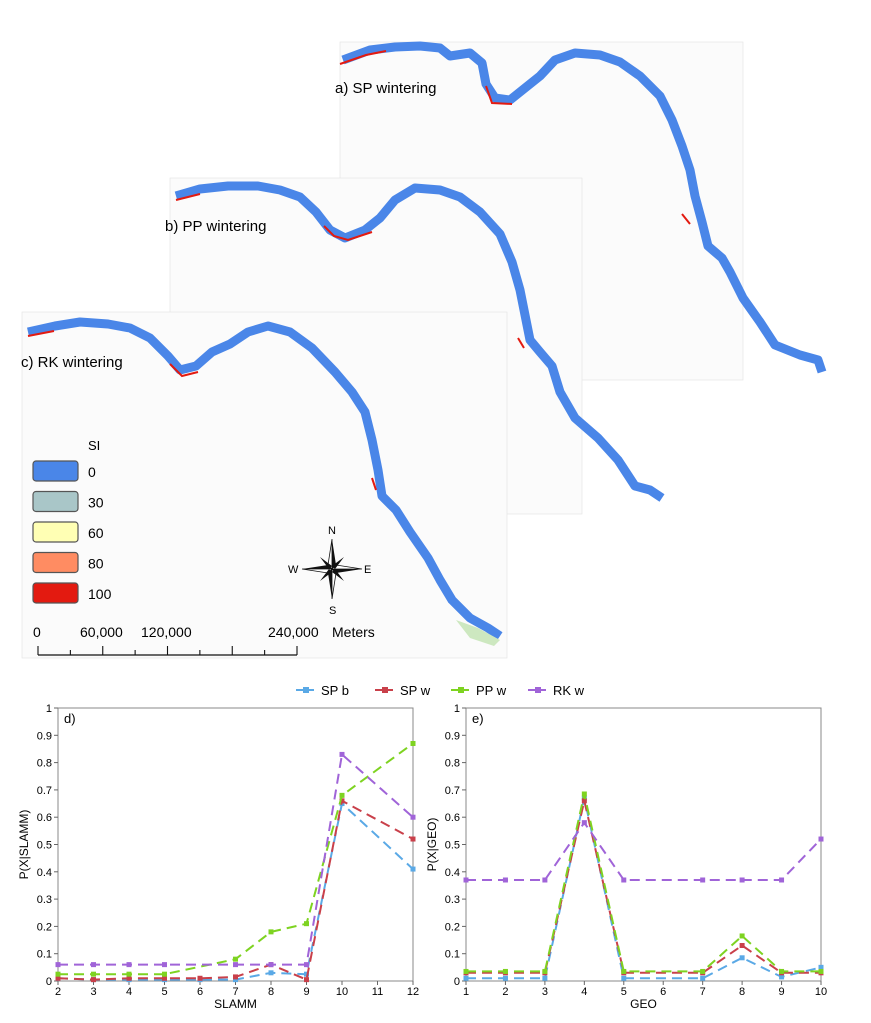 The image size is (871, 1023). Describe the element at coordinates (742, 992) in the screenshot. I see `x-tick-label: 8` at that location.